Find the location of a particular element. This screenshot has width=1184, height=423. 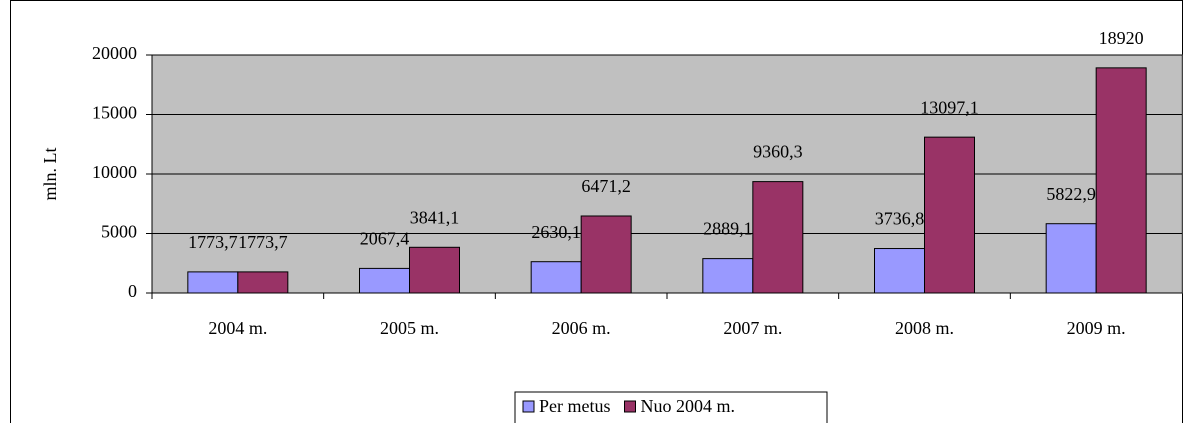

x-tick-label: 2007 m. is located at coordinates (752, 328).